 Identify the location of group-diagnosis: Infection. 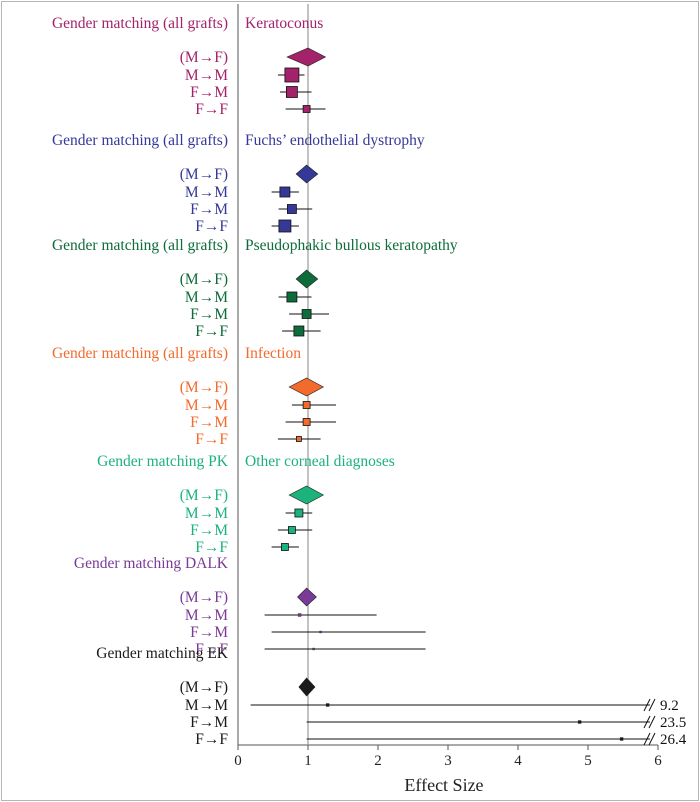
(273, 353).